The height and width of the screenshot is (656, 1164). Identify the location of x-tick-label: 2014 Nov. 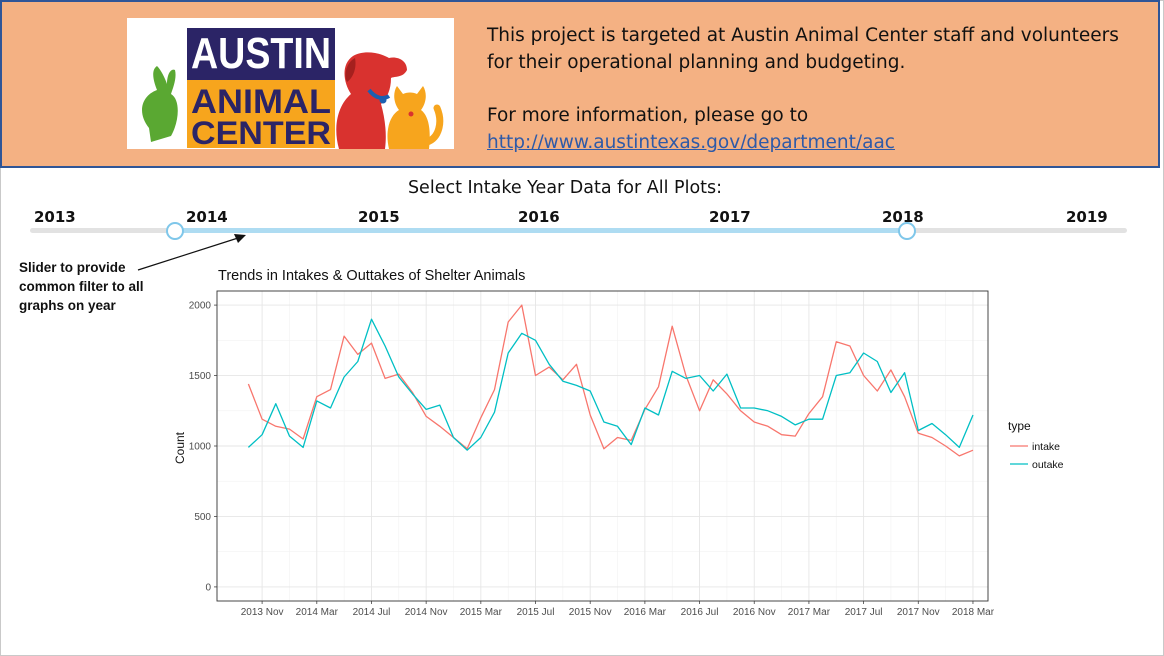
(426, 612).